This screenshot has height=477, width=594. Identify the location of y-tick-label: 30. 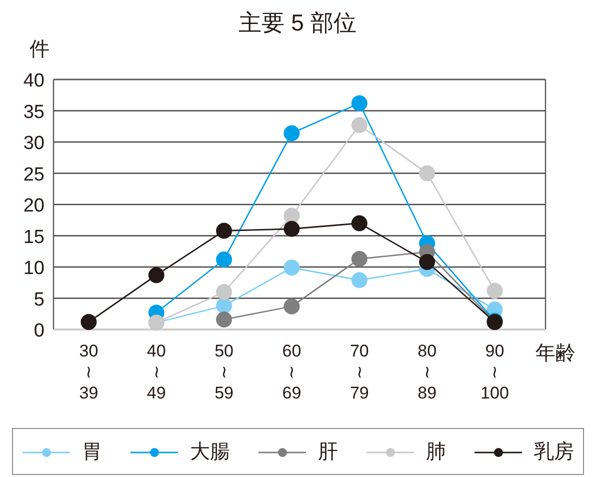
(34, 143).